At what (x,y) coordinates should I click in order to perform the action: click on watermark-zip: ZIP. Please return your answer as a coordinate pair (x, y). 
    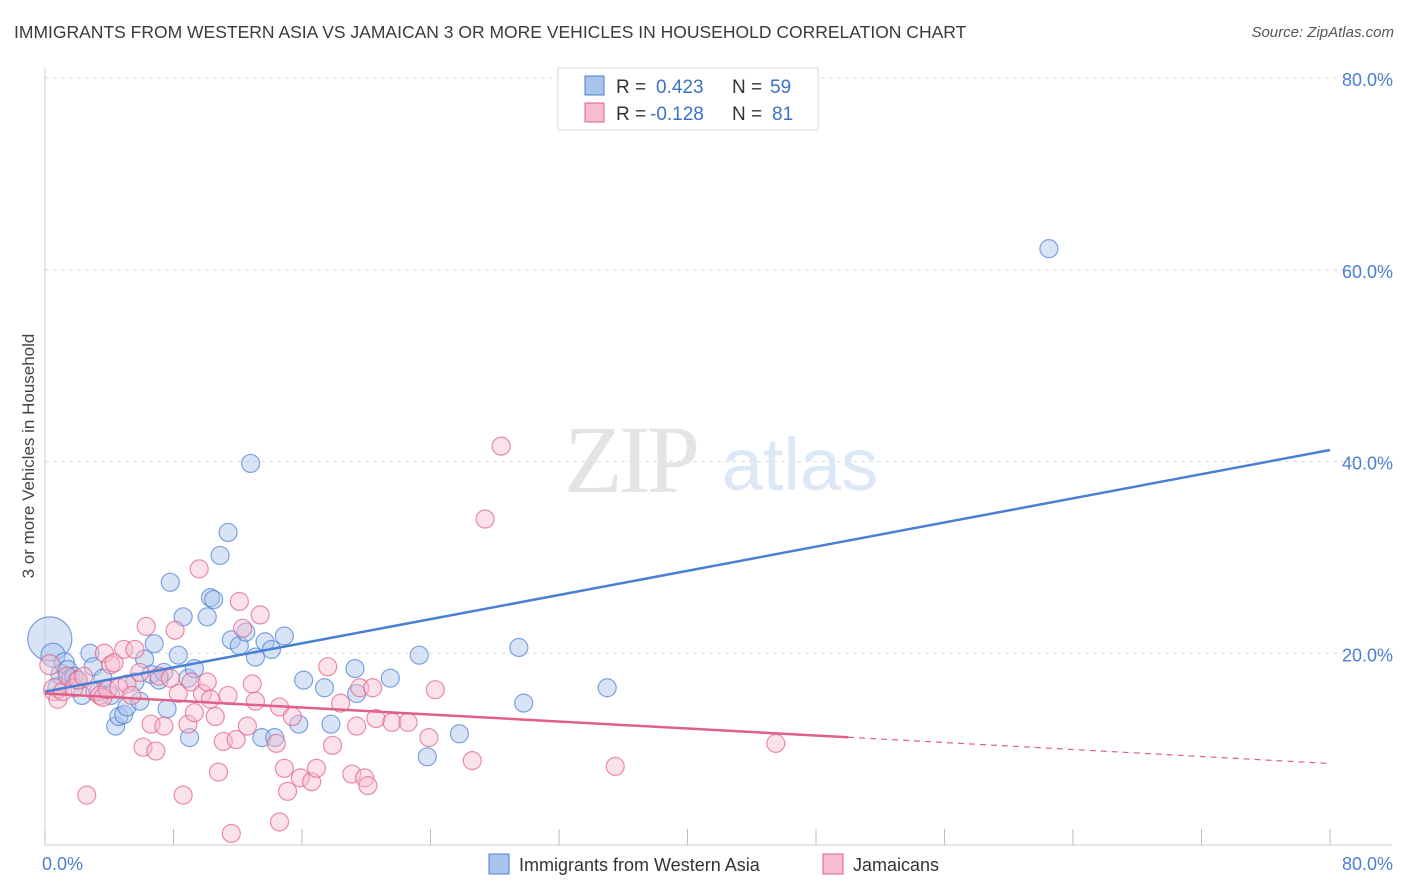
    Looking at the image, I should click on (630, 459).